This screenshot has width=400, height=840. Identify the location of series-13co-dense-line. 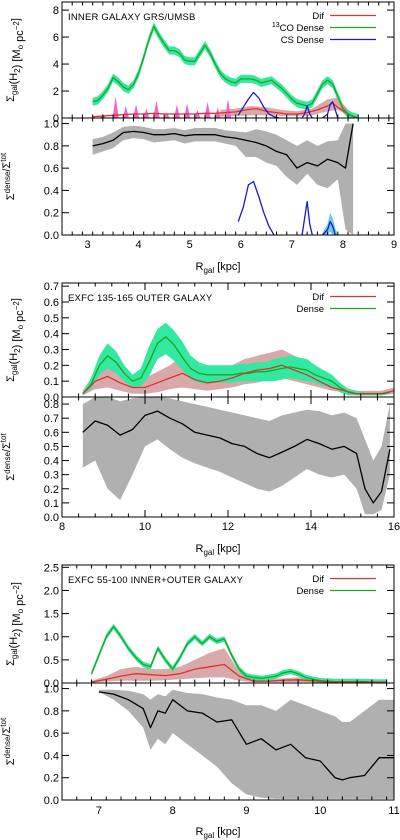
(225, 71).